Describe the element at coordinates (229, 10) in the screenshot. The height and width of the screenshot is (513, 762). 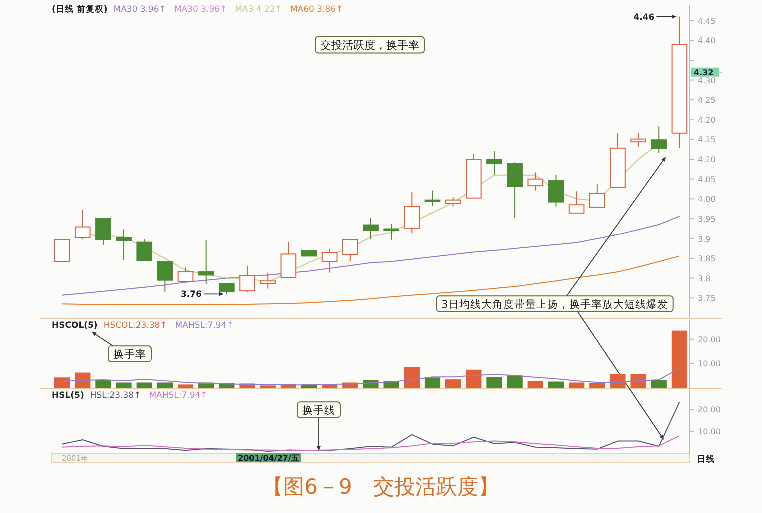
I see `legend: MA30 3.96↑ MA30 3.96↑ MA3 4.22↑ MA60 3.86↑` at that location.